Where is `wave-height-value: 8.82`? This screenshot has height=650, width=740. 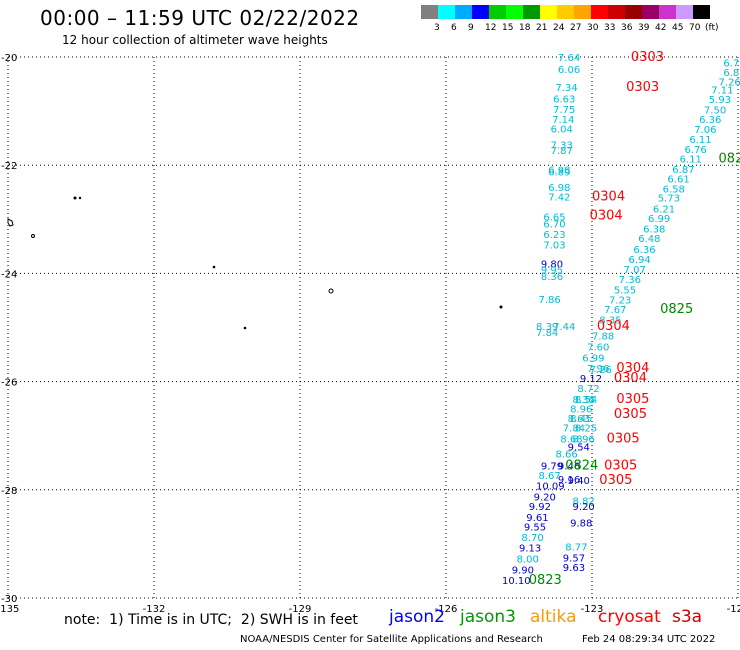
wave-height-value: 8.82 is located at coordinates (584, 502).